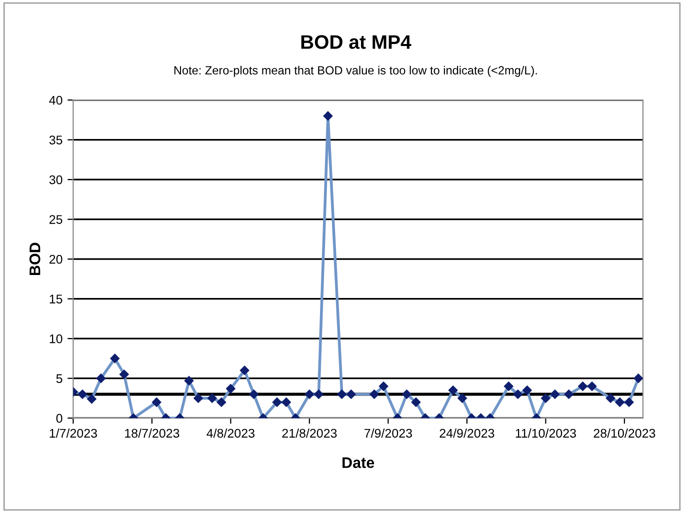 Image resolution: width=684 pixels, height=513 pixels. Describe the element at coordinates (59, 418) in the screenshot. I see `y-tick-label: 0` at that location.